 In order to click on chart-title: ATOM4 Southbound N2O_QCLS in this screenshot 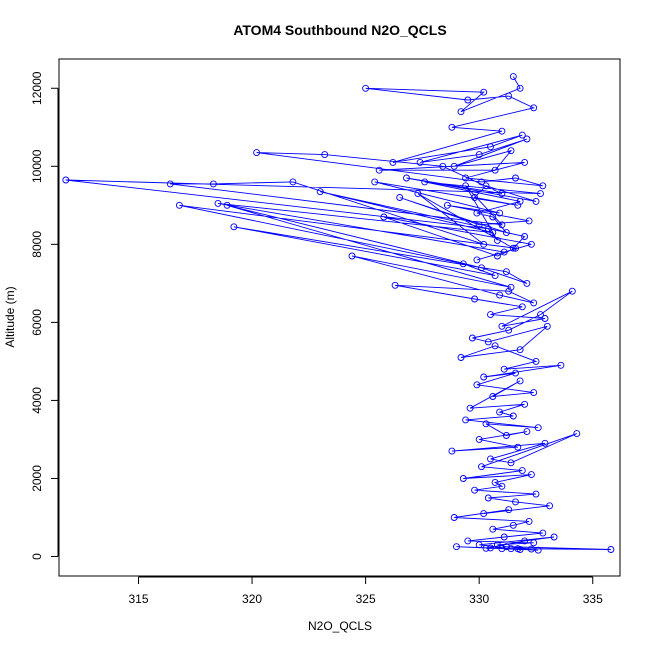, I will do `click(339, 30)`.